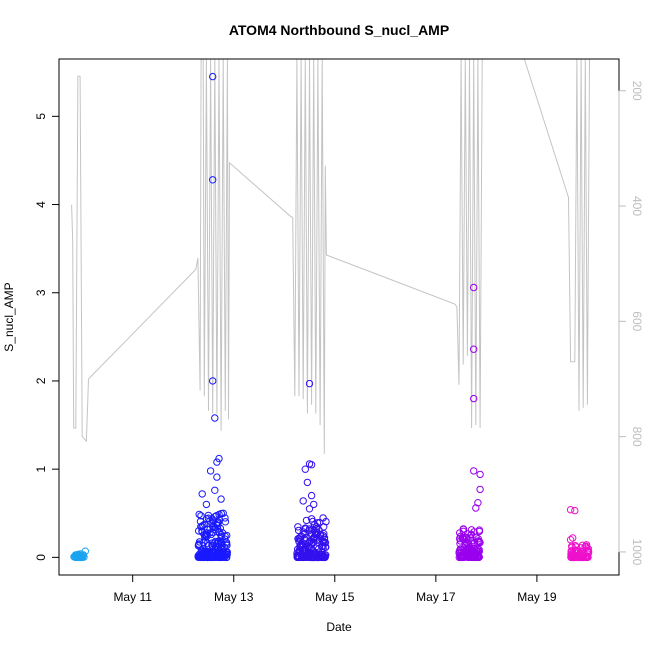  Describe the element at coordinates (637, 552) in the screenshot. I see `right-tick-label: 1000` at that location.